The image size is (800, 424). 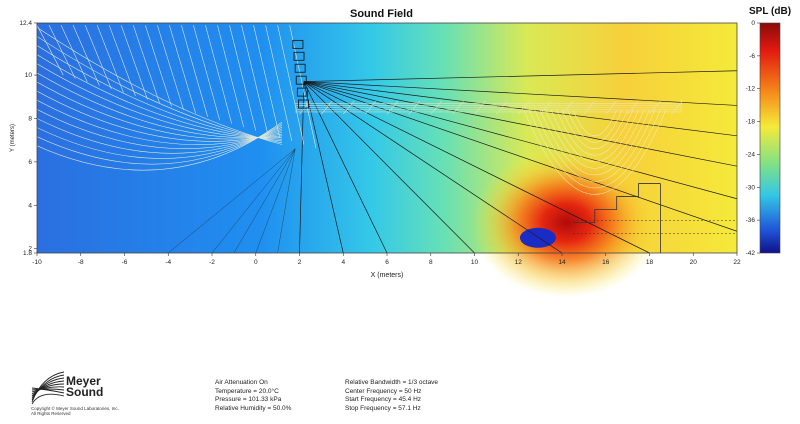 I want to click on copyright-line-2: All Rights Reserved, so click(x=51, y=413).